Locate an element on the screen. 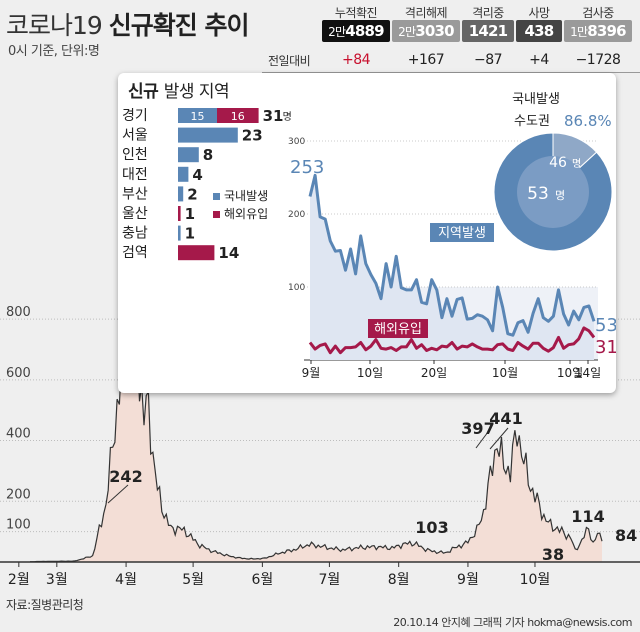 This screenshot has width=640, height=632. chart-title: 코로나19 신규확진 추이 is located at coordinates (127, 25).